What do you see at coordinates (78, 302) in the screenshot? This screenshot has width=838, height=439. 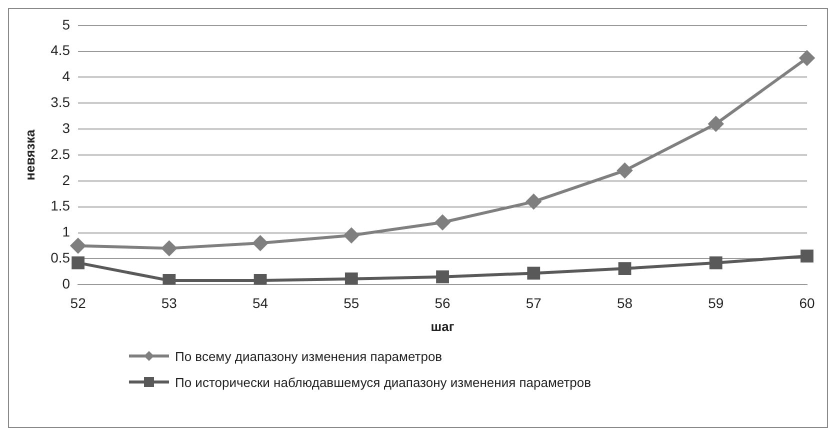 I see `x-tick-label: 52` at bounding box center [78, 302].